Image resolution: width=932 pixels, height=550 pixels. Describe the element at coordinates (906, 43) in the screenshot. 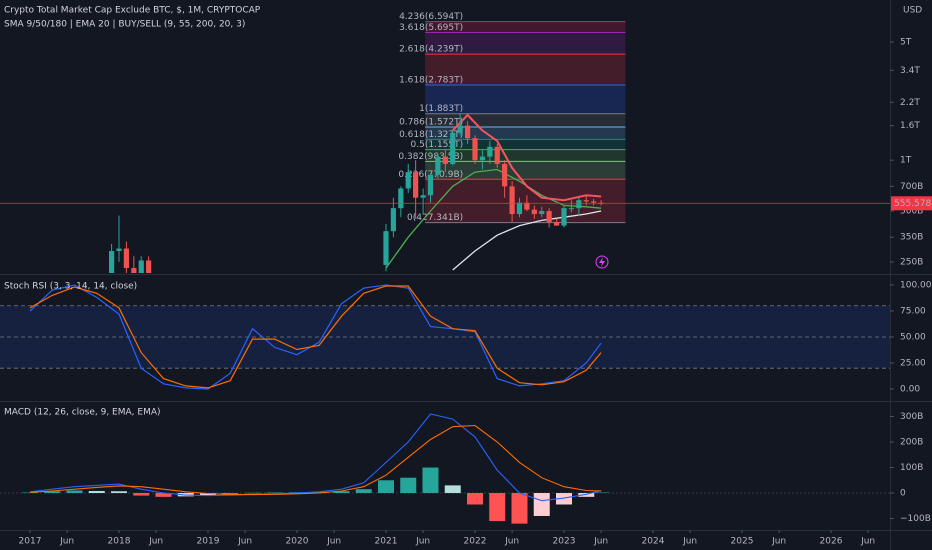

I see `y-tick-label: 5T` at that location.